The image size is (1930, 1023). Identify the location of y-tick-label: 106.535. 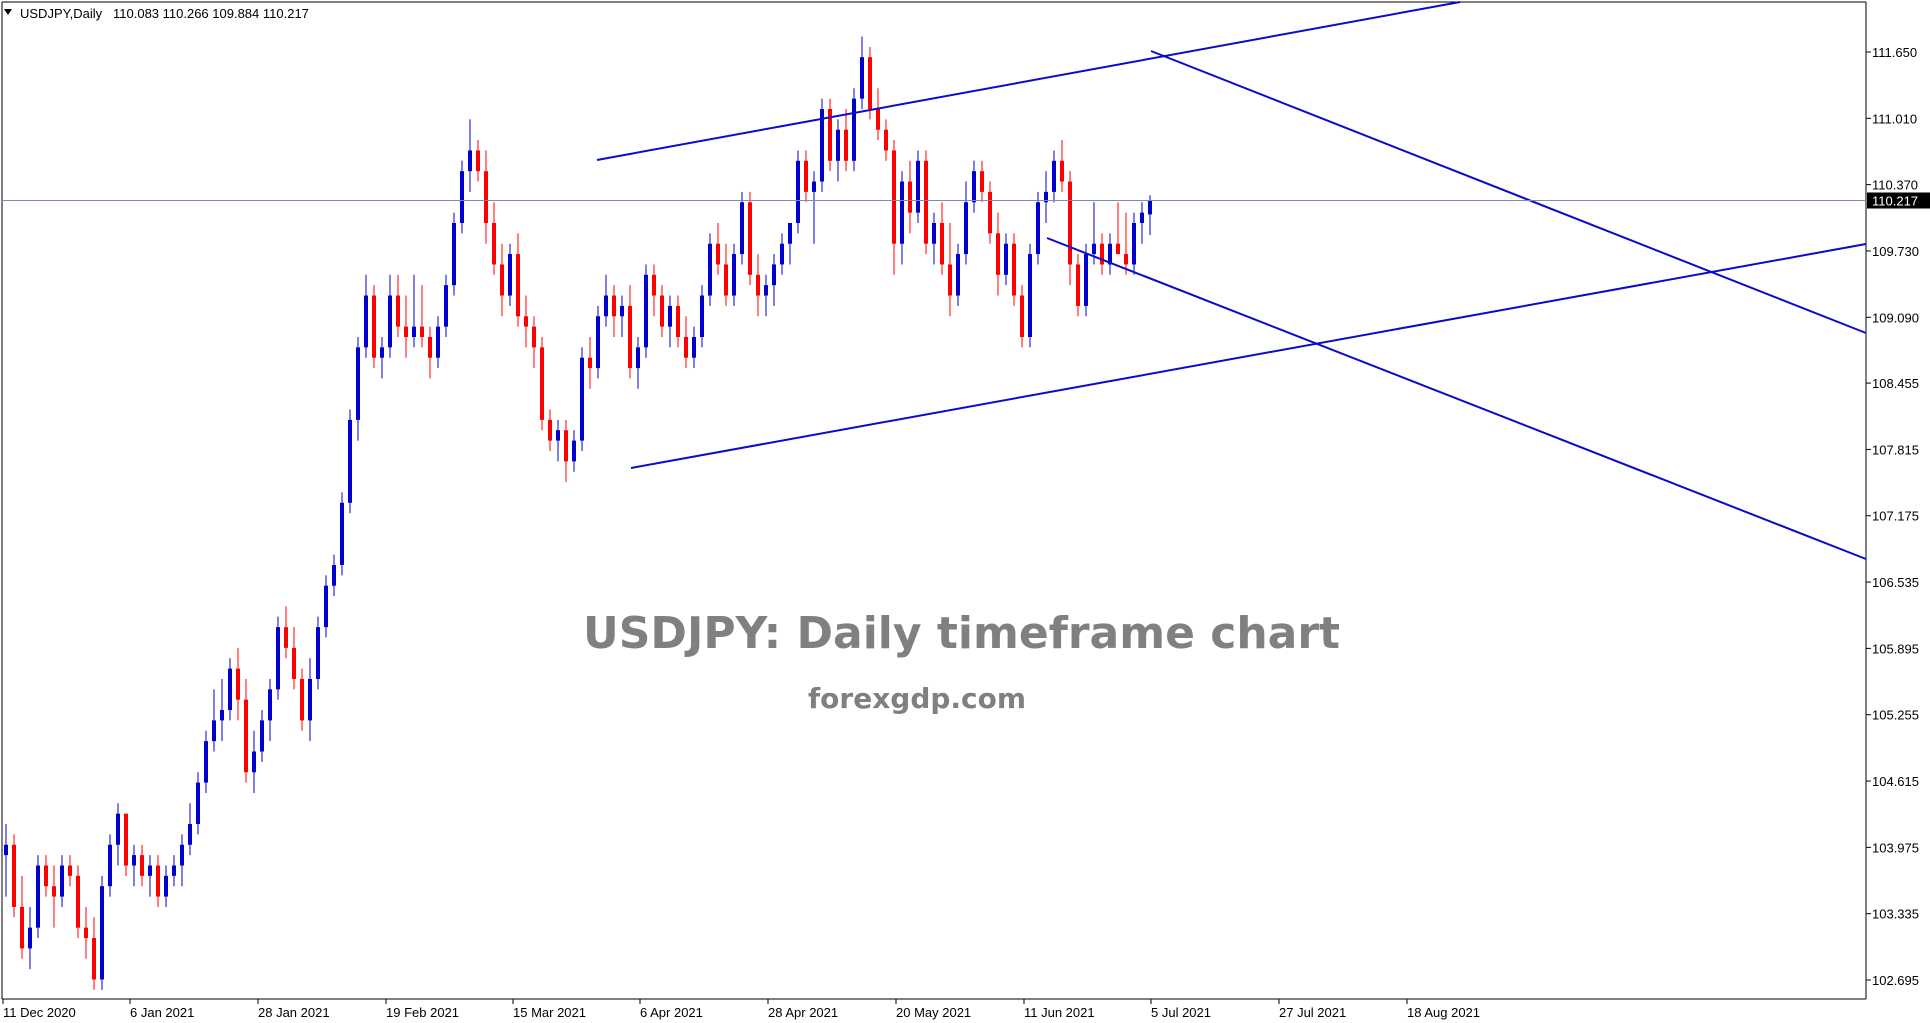
(1895, 582).